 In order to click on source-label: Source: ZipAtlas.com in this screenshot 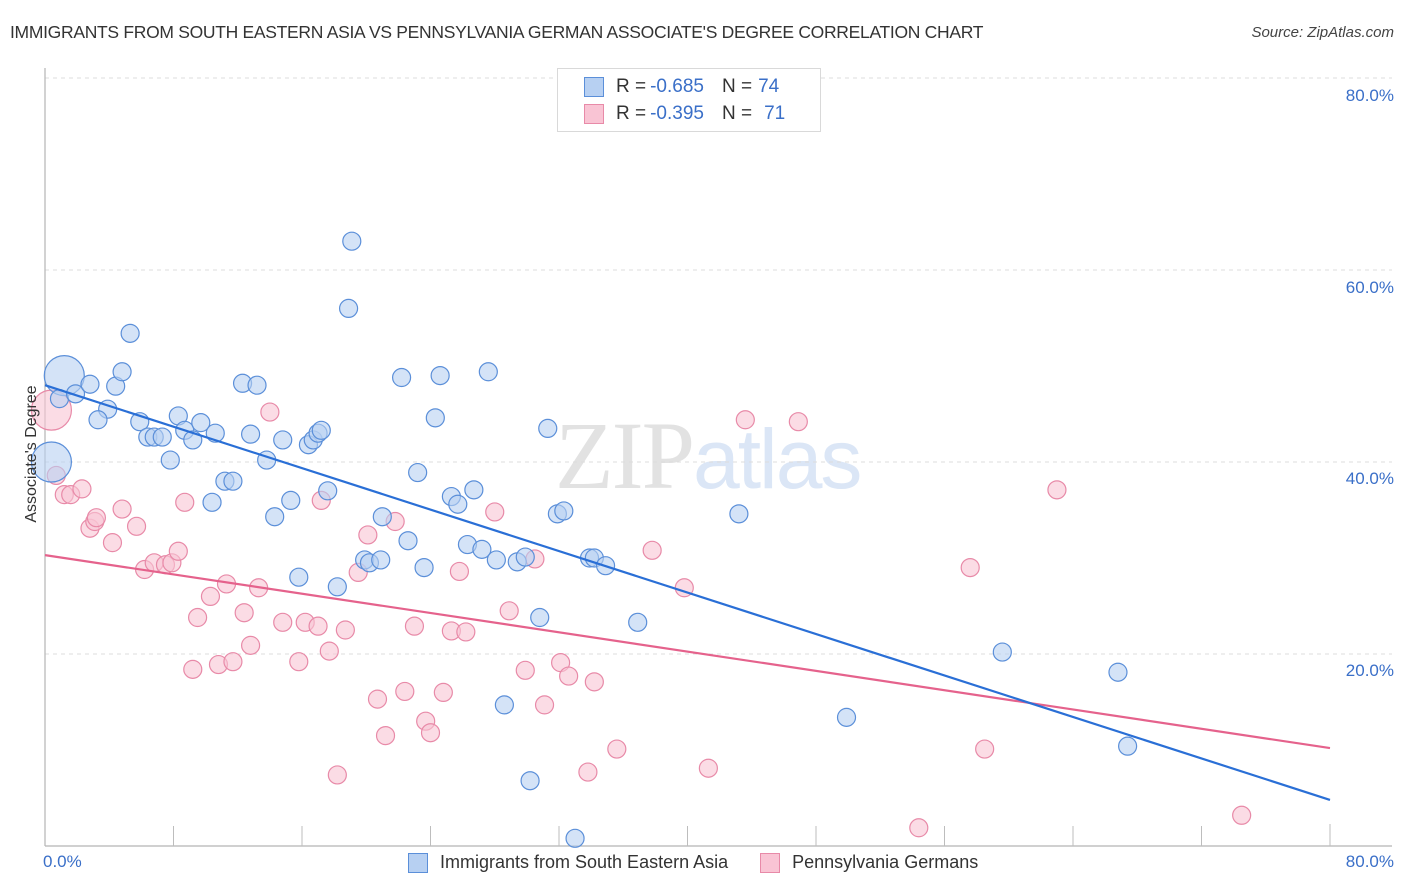, I will do `click(1322, 32)`.